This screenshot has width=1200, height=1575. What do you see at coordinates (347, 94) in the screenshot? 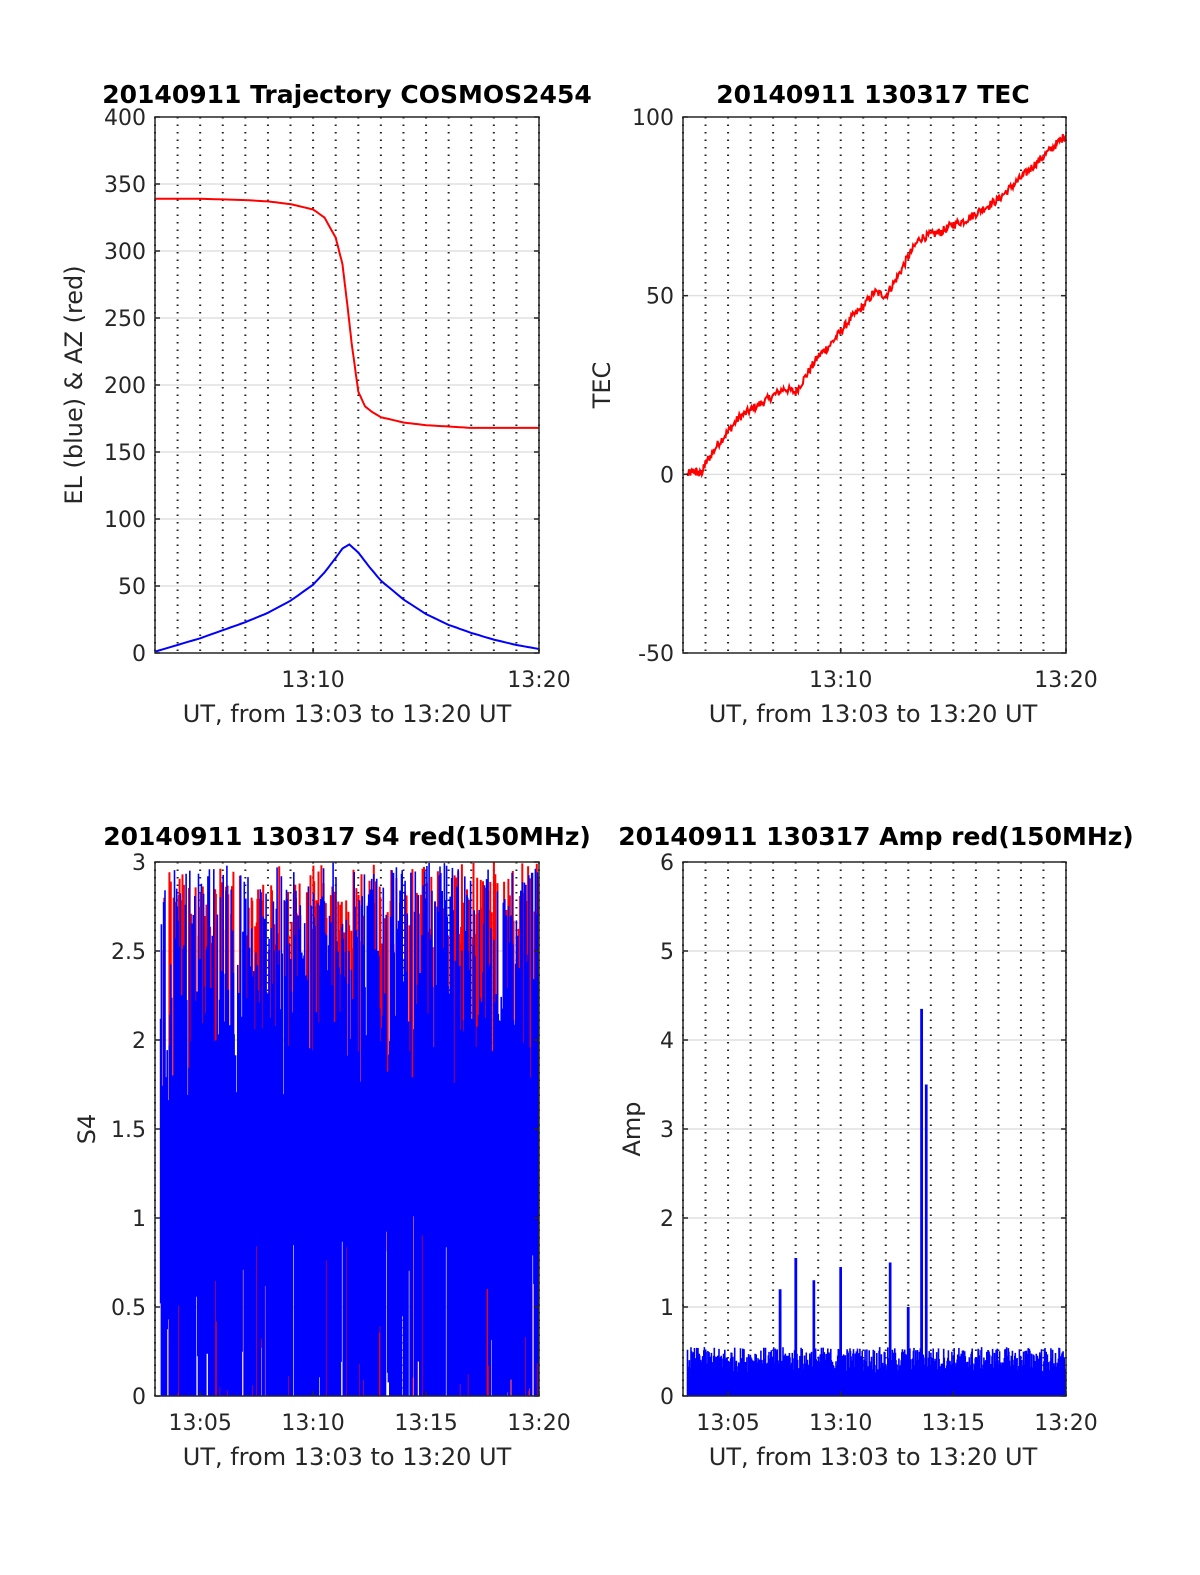
I see `panel-title-trajectory: 20140911 Trajectory COSMOS2454` at bounding box center [347, 94].